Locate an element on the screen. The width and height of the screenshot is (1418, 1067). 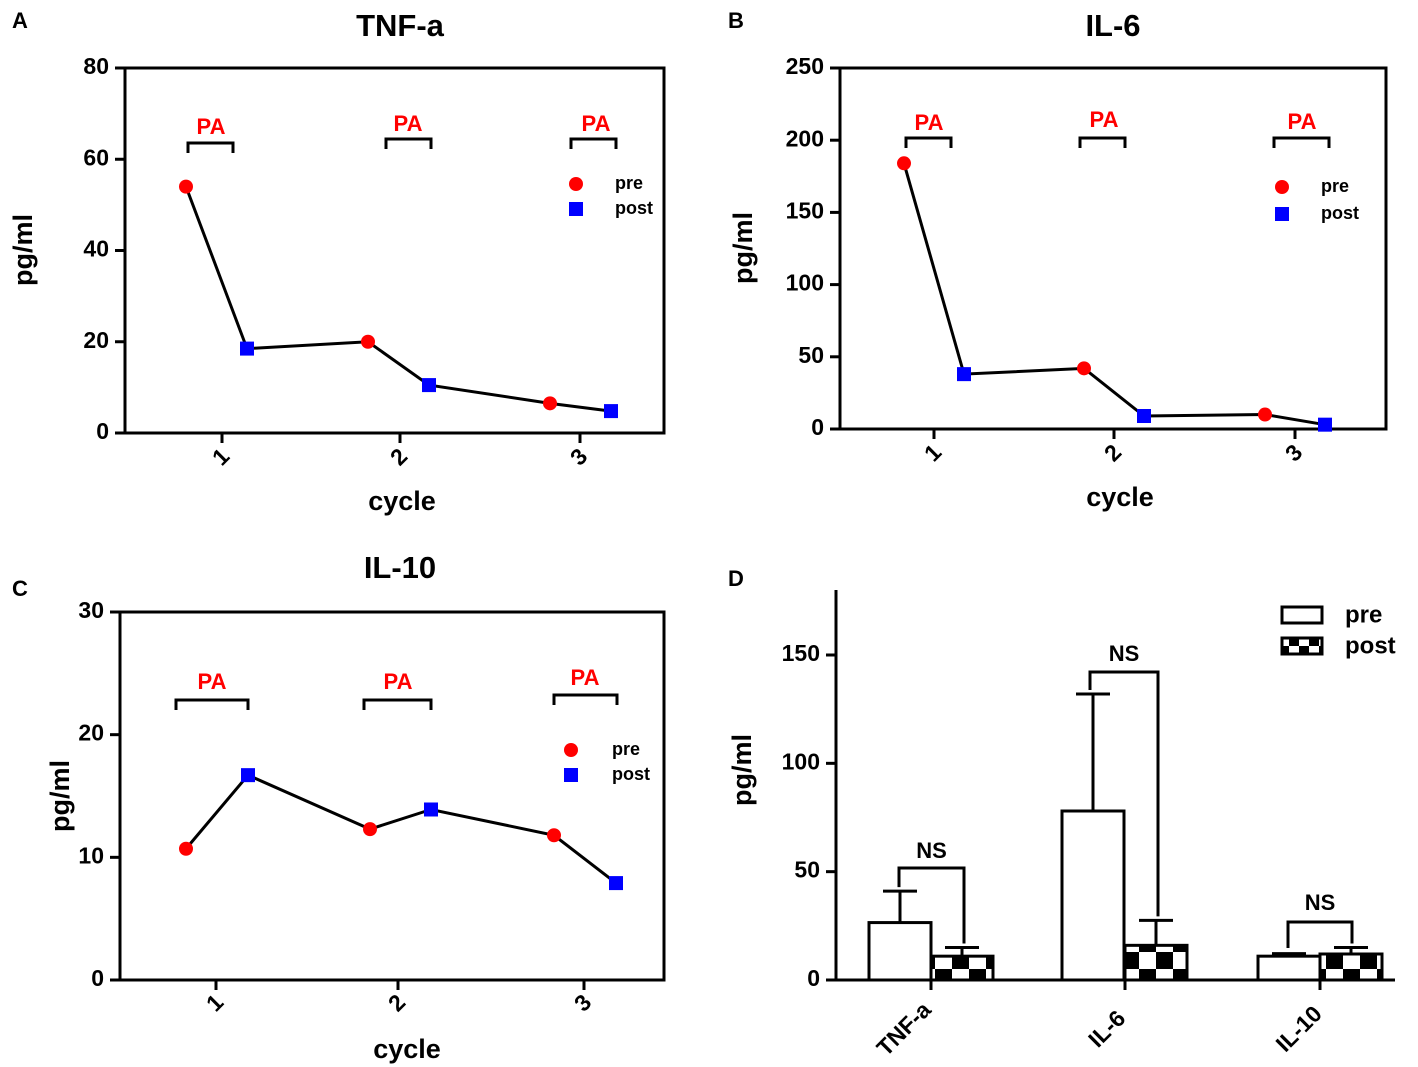
x-tick-label: IL-10 is located at coordinates (1298, 1028).